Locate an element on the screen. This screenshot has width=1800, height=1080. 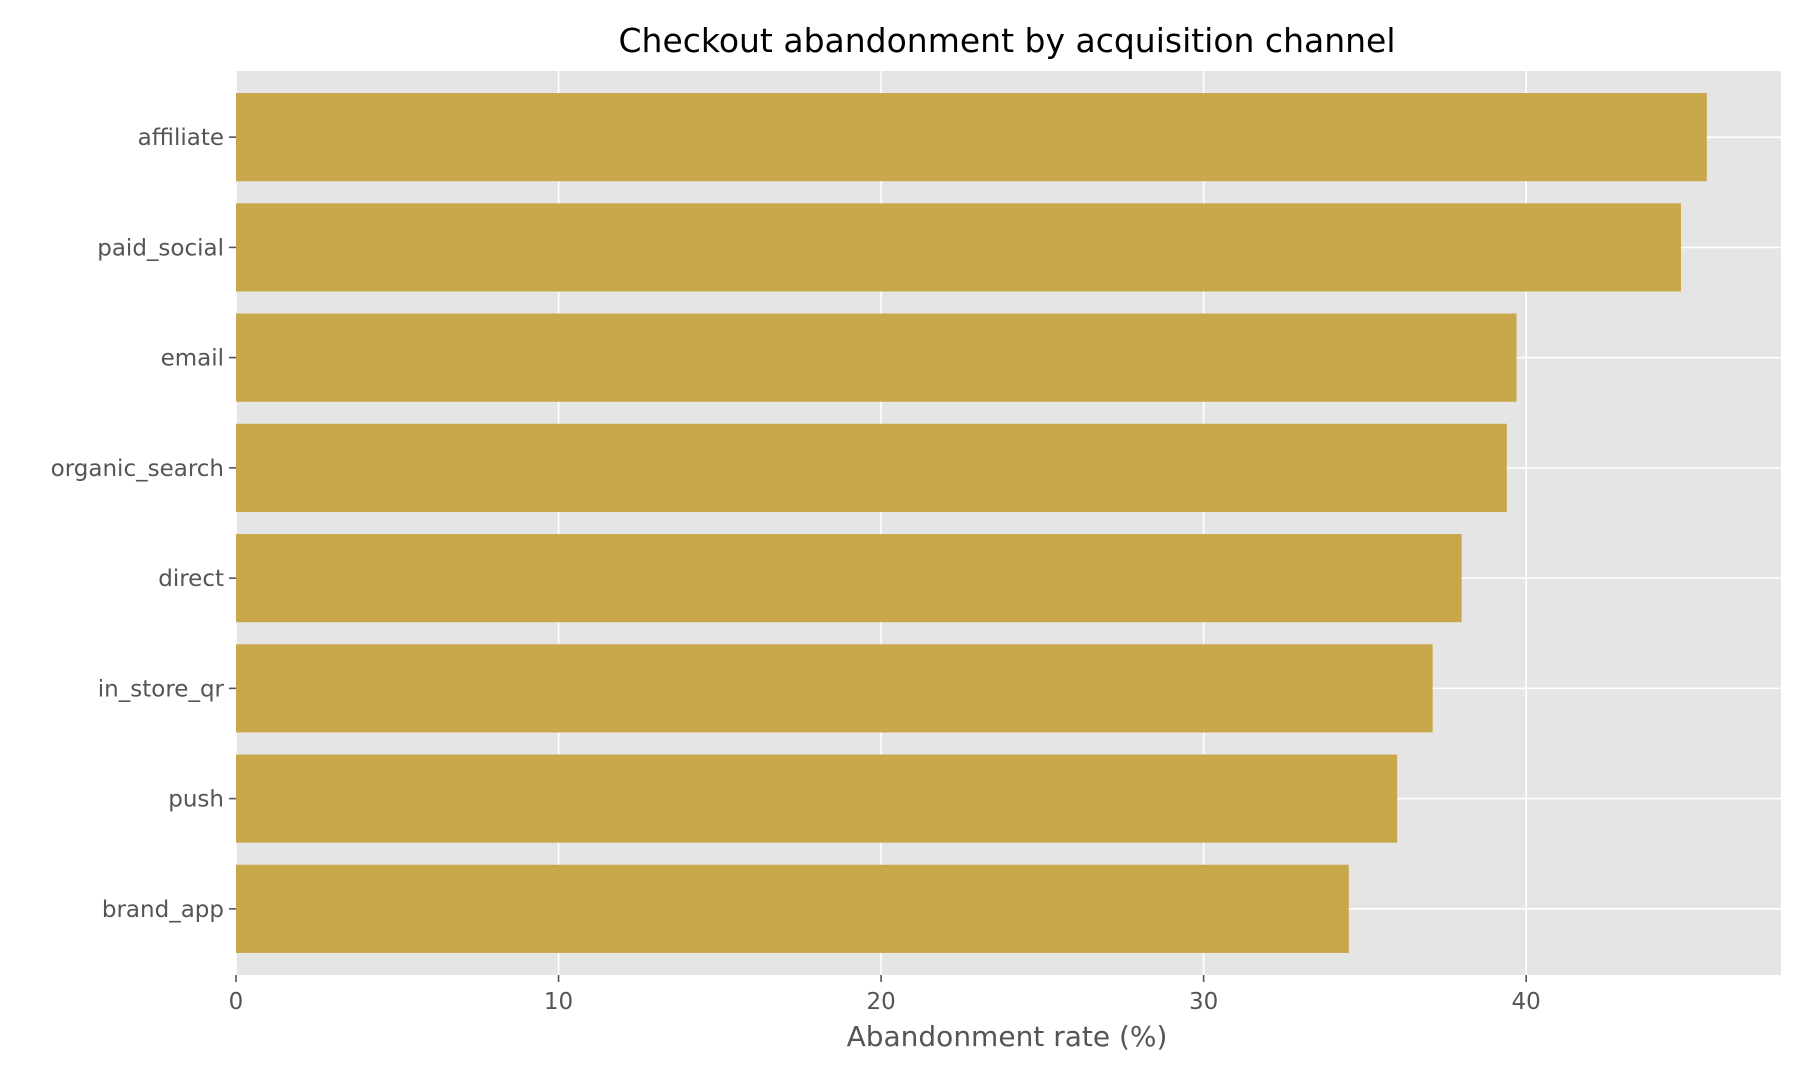
bar-direct is located at coordinates (849, 578).